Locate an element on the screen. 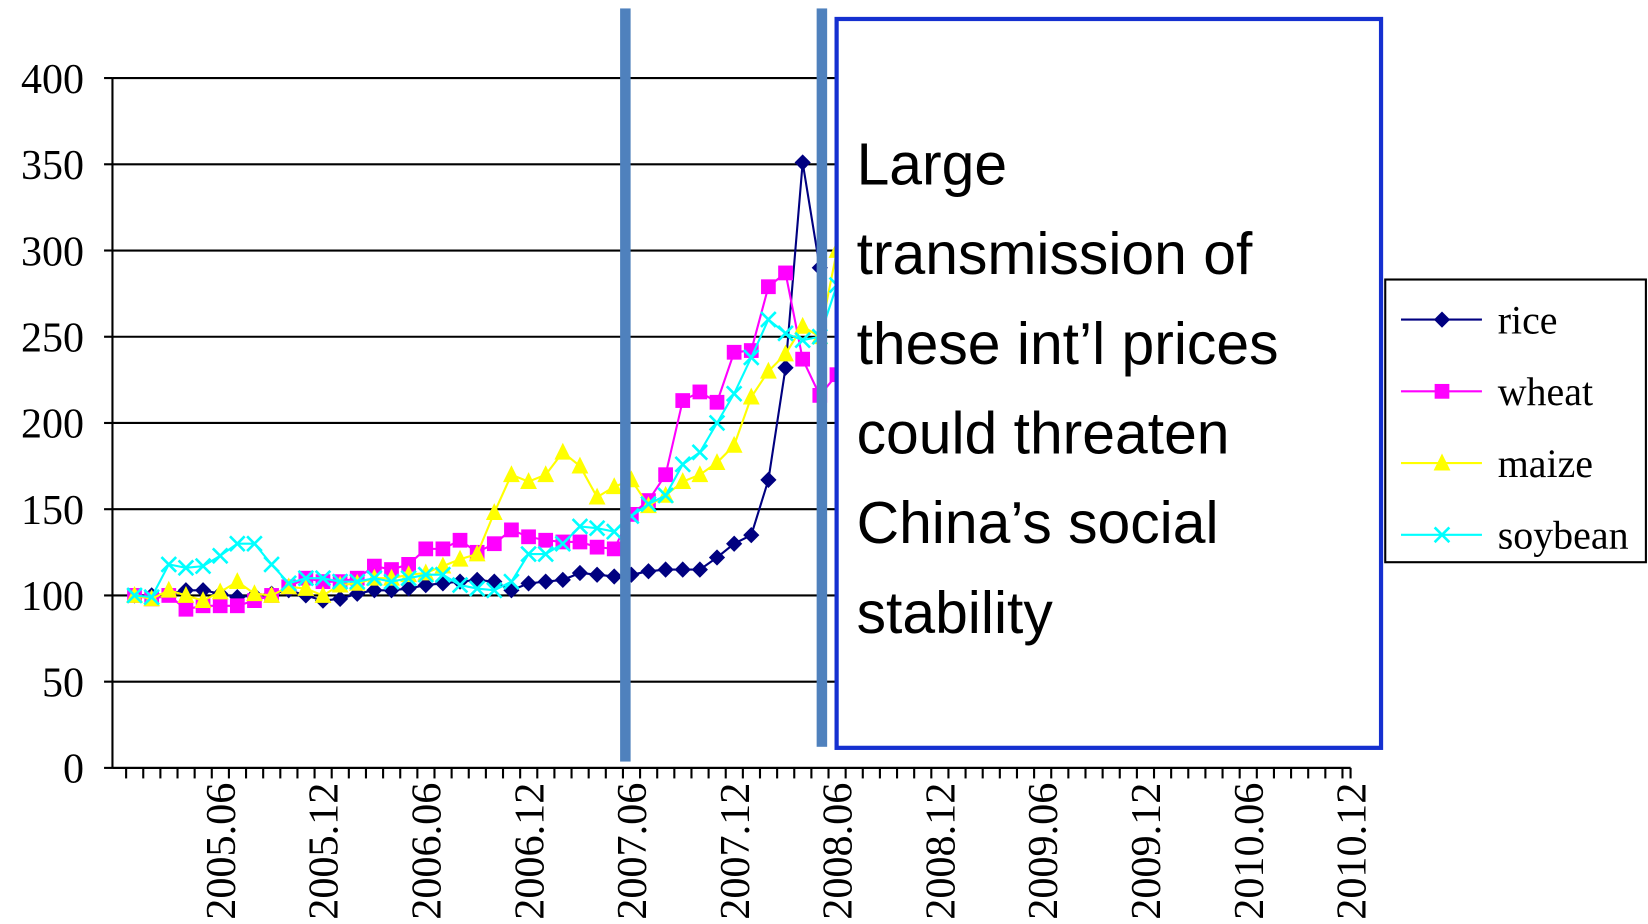 The width and height of the screenshot is (1648, 924). annotation-line: could threaten is located at coordinates (1043, 433).